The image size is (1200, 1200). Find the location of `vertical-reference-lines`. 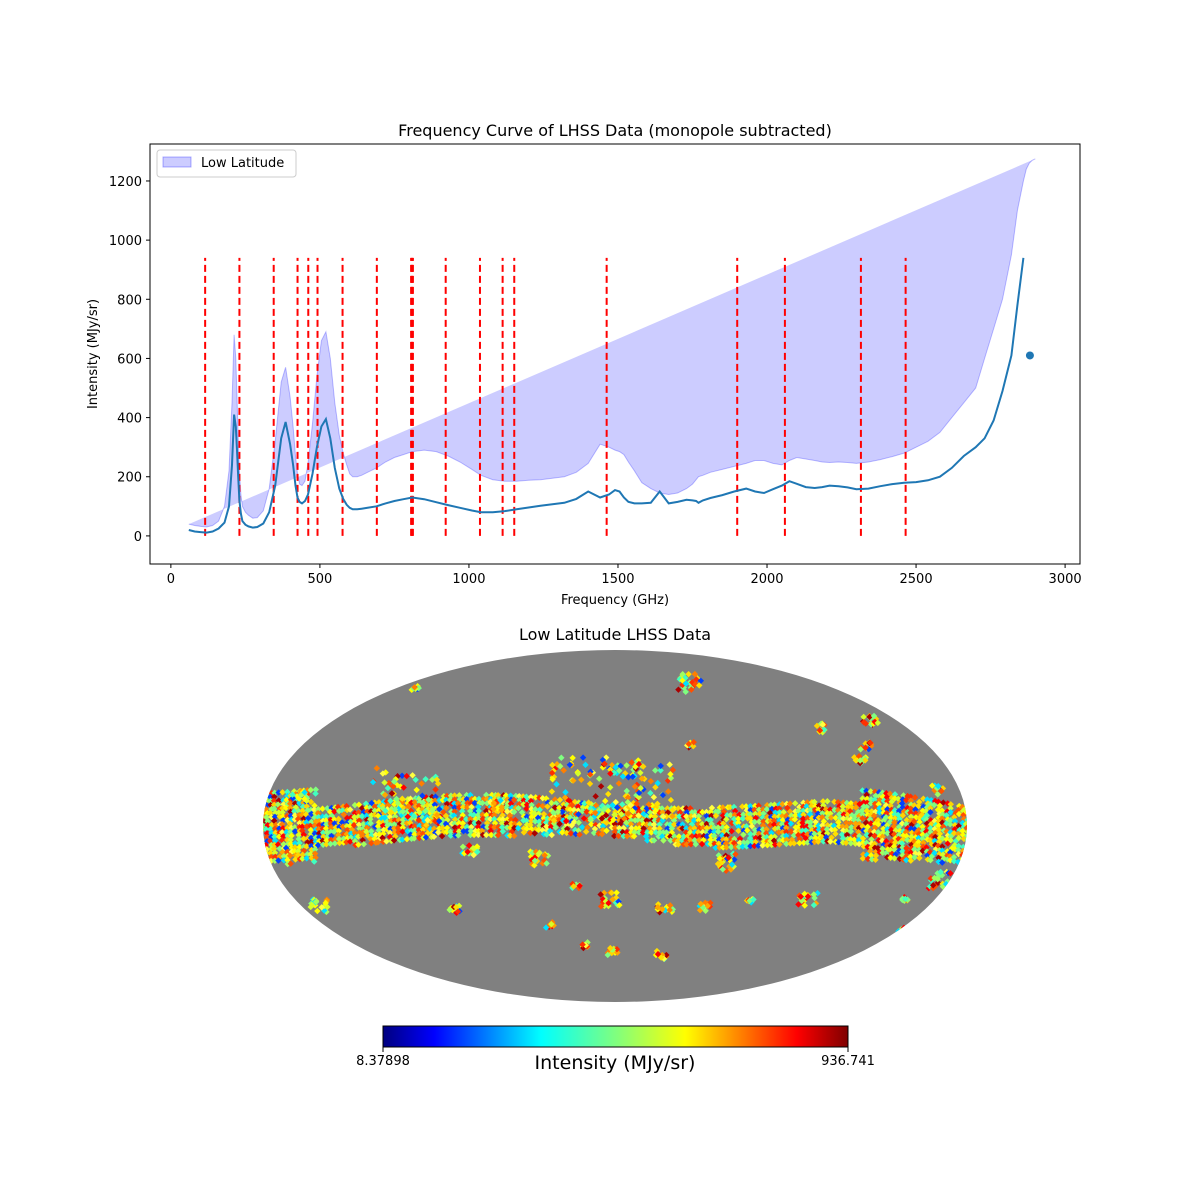

vertical-reference-lines is located at coordinates (555, 396).